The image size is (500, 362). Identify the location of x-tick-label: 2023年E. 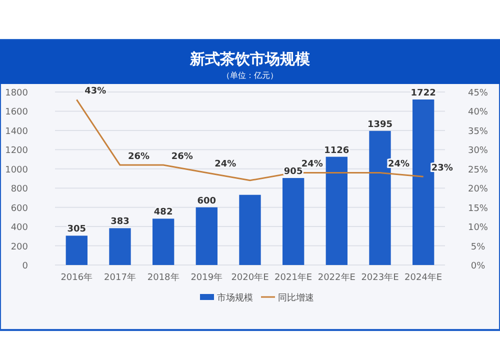
(380, 277).